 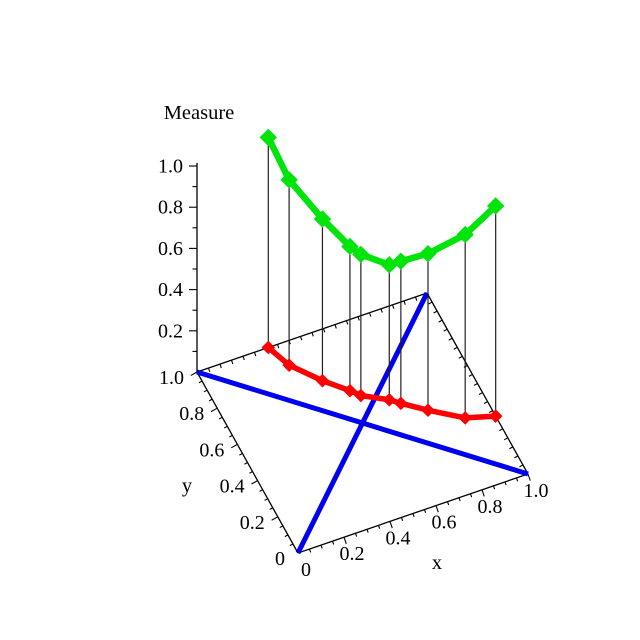 What do you see at coordinates (170, 208) in the screenshot?
I see `z-tick-label: 0.8` at bounding box center [170, 208].